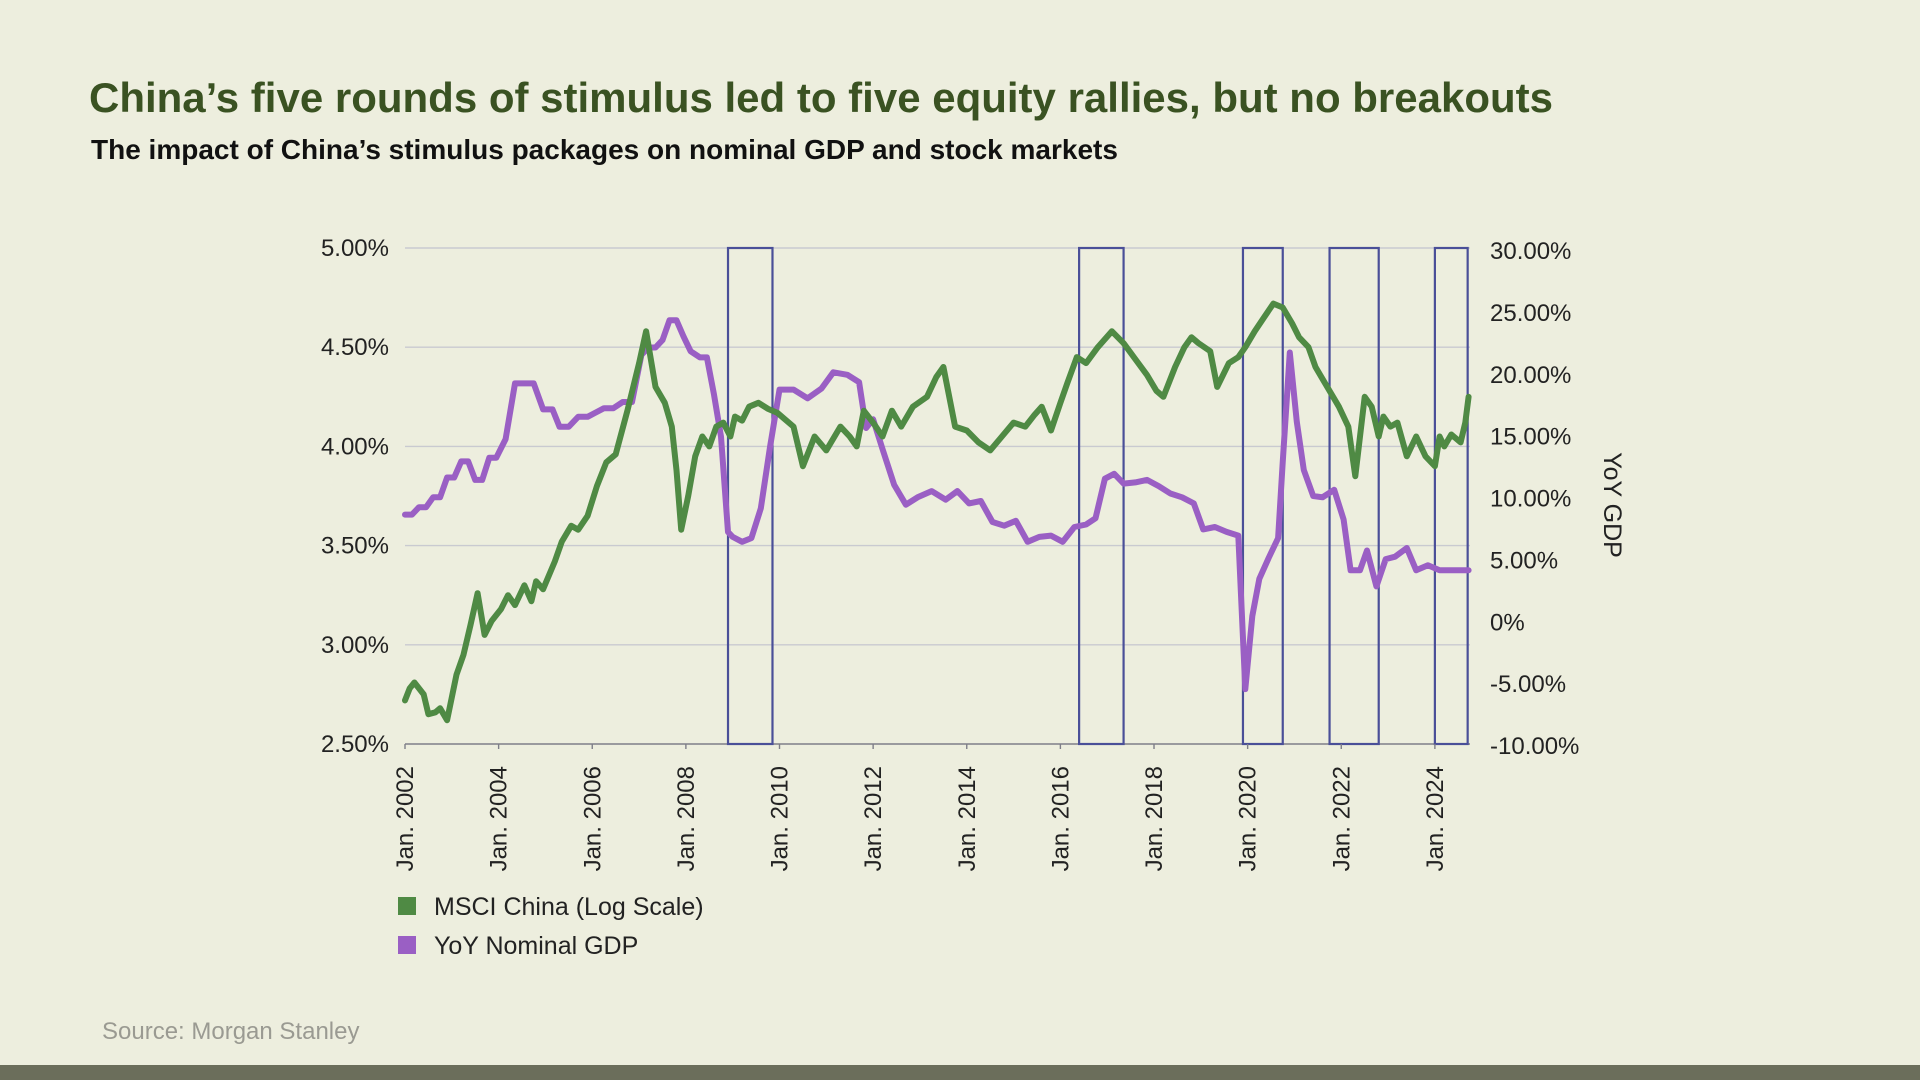 This screenshot has width=1920, height=1080. Describe the element at coordinates (499, 818) in the screenshot. I see `x-axis-tick-label: Jan. 2004` at that location.